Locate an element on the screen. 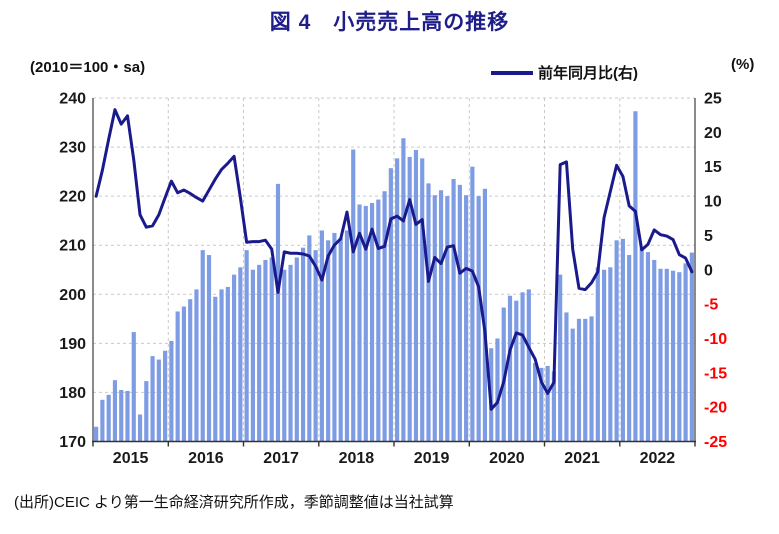 Image resolution: width=779 pixels, height=534 pixels. right-axis-tick-label: 5 is located at coordinates (708, 236).